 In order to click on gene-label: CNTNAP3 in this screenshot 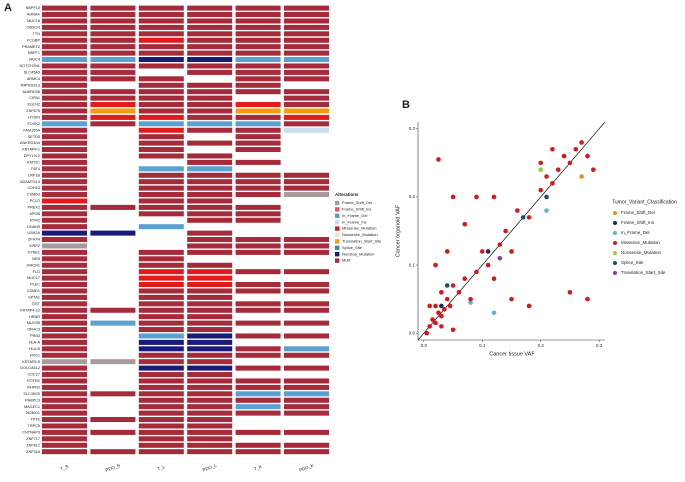, I will do `click(31, 433)`.